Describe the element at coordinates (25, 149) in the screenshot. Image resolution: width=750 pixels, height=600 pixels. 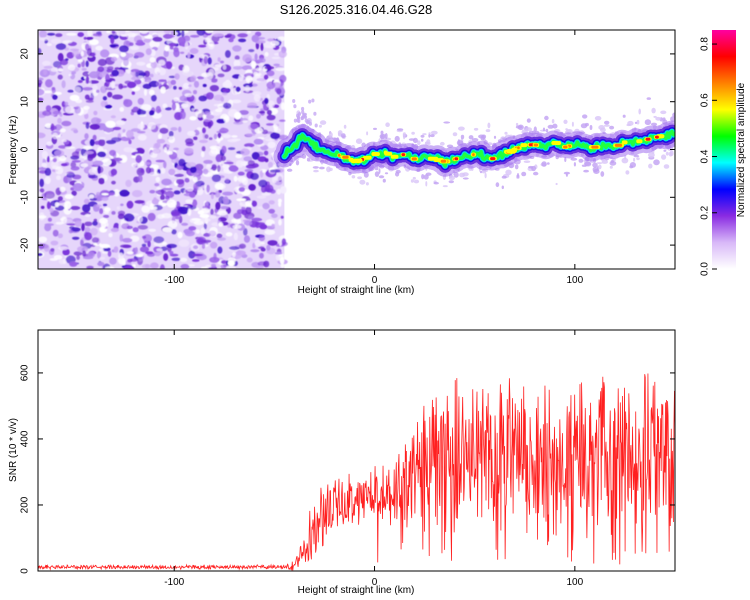
I see `y-tick-label: 0` at that location.